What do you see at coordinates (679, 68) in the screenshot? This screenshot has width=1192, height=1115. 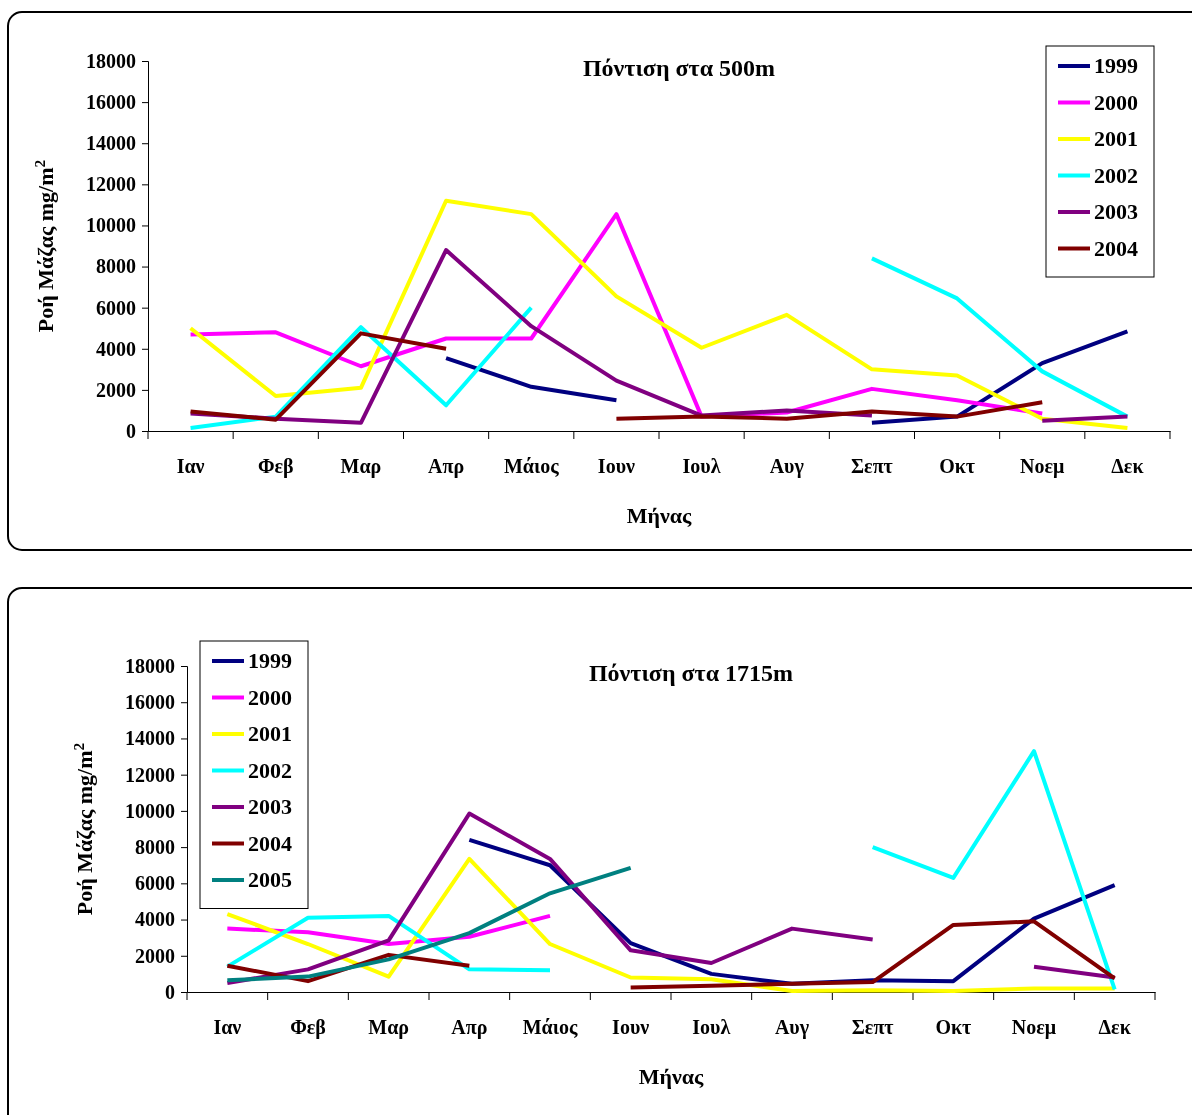 I see `chart-title: Πόντιση στα 500m` at bounding box center [679, 68].